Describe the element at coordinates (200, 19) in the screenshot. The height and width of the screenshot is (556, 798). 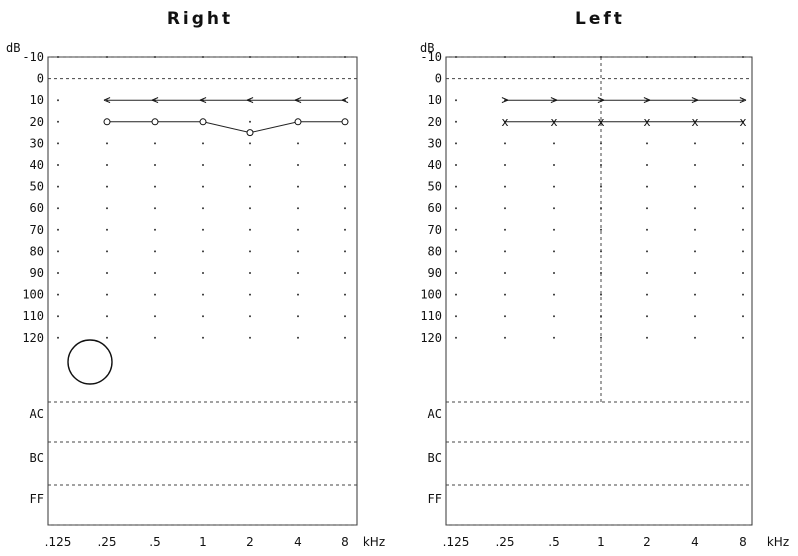
I see `right-title: Right` at that location.